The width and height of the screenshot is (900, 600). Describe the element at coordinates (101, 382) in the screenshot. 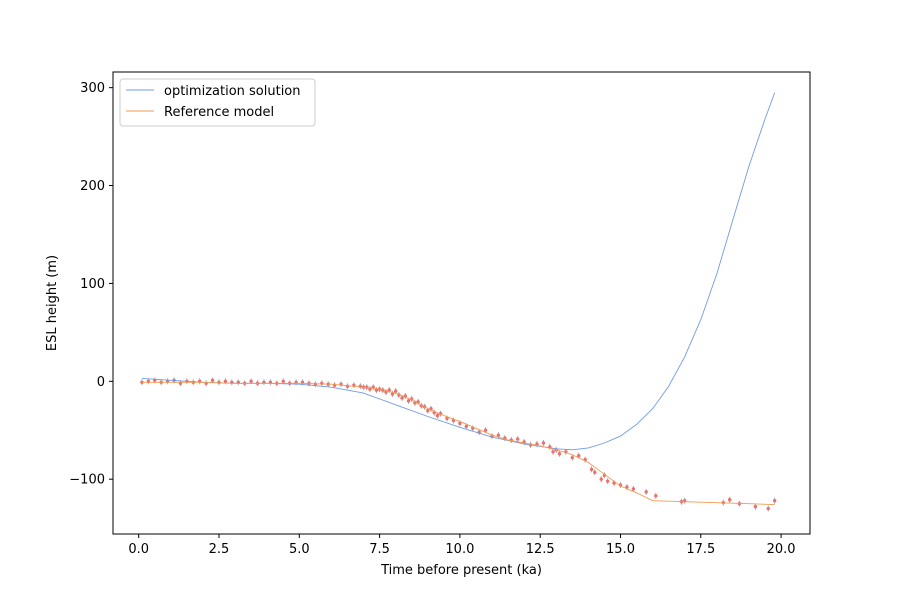

I see `y-tick-label: 0` at that location.